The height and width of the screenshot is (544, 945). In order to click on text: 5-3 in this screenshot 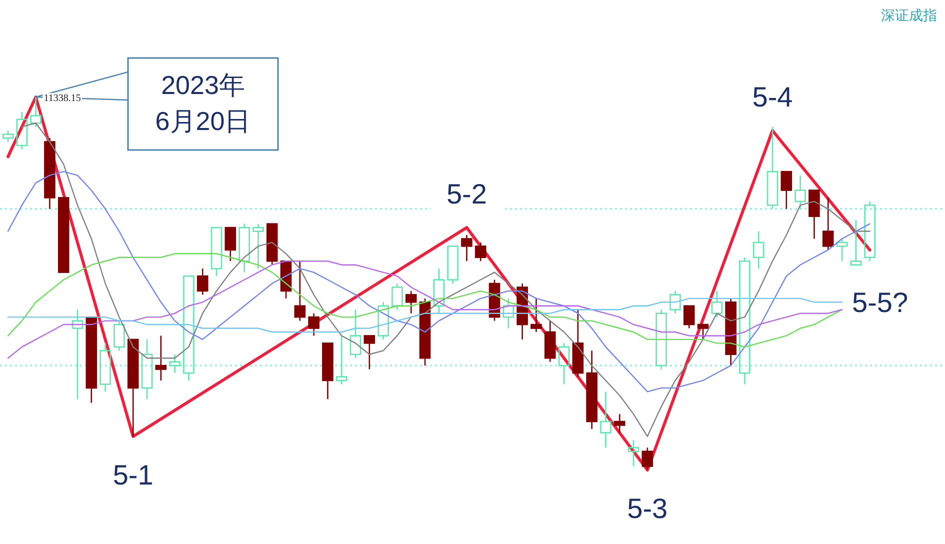, I will do `click(647, 508)`.